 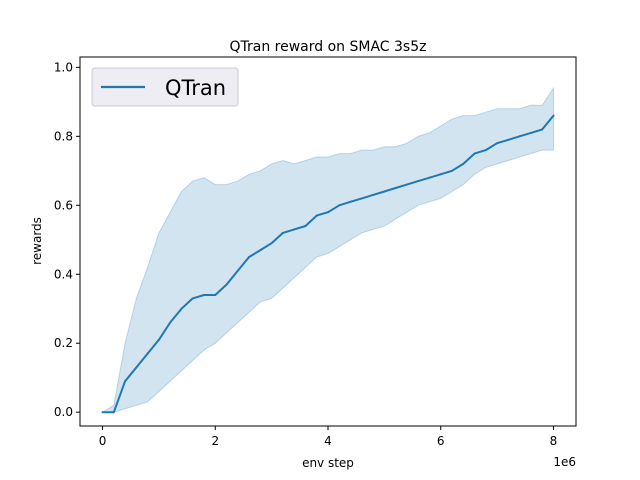 I want to click on x-tick-label: 4, so click(x=328, y=441).